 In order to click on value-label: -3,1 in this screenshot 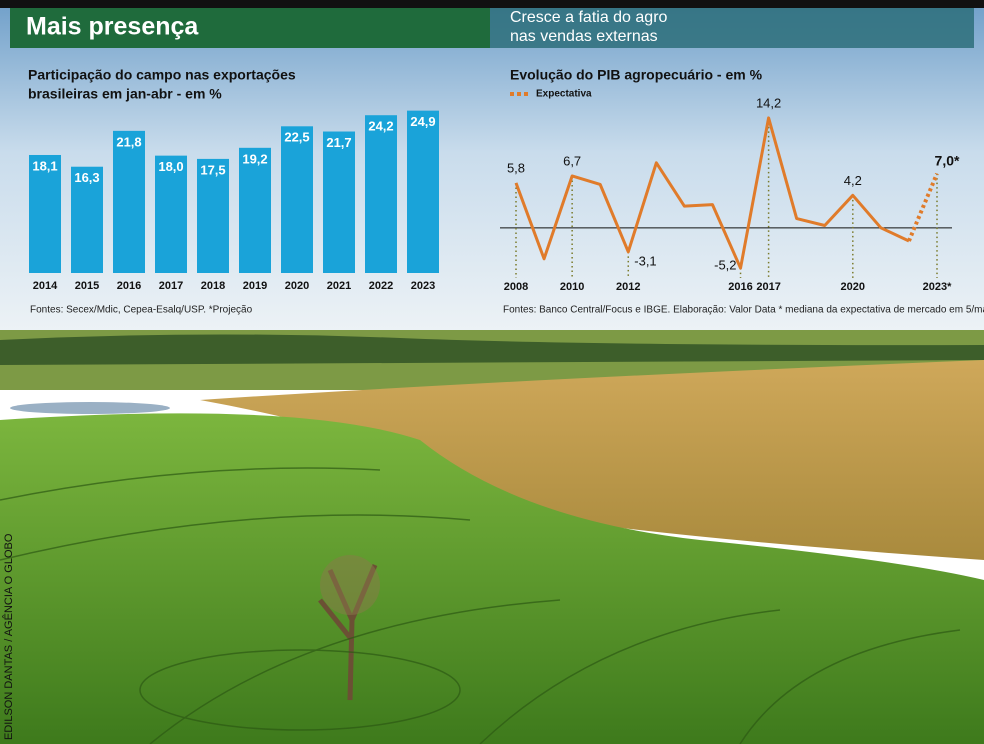, I will do `click(645, 260)`.